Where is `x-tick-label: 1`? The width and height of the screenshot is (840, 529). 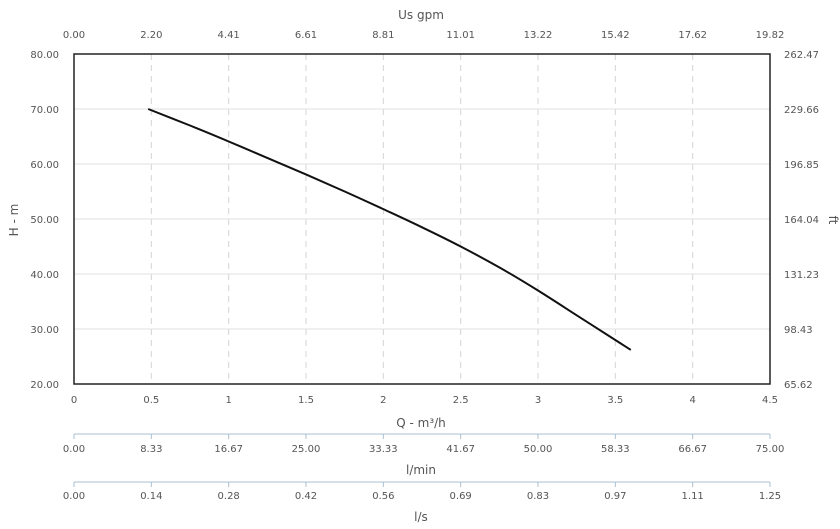
x-tick-label: 1 is located at coordinates (228, 400).